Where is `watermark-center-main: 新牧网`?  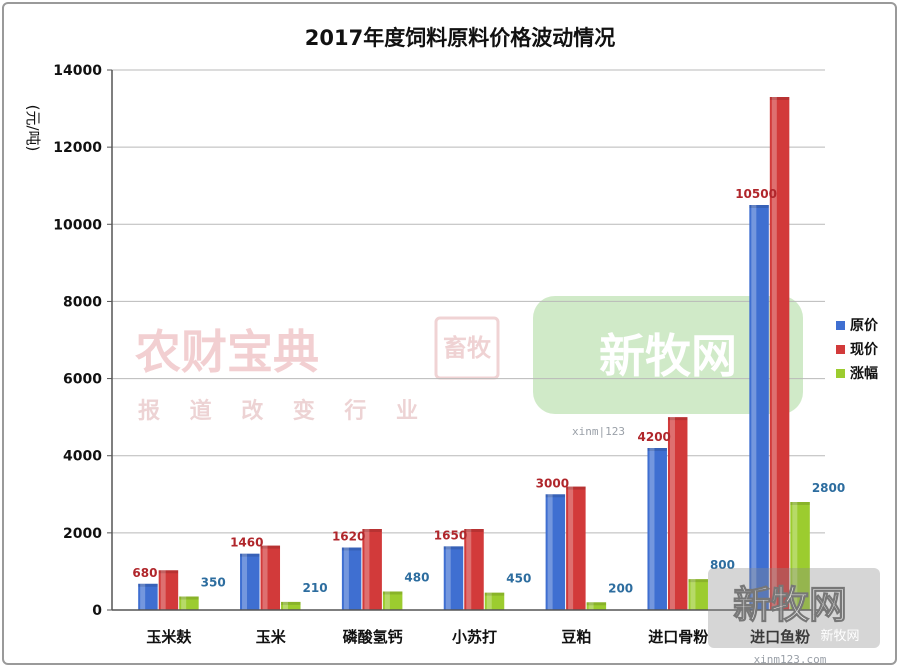
watermark-center-main: 新牧网 is located at coordinates (668, 356).